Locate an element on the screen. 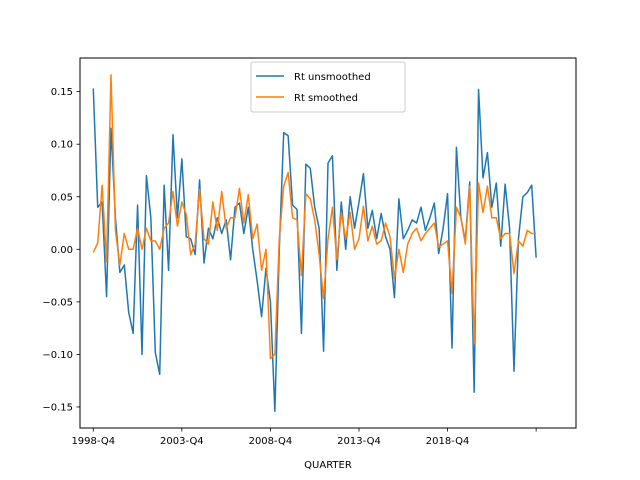 The width and height of the screenshot is (640, 480). y-tick-label: 0.00 is located at coordinates (62, 250).